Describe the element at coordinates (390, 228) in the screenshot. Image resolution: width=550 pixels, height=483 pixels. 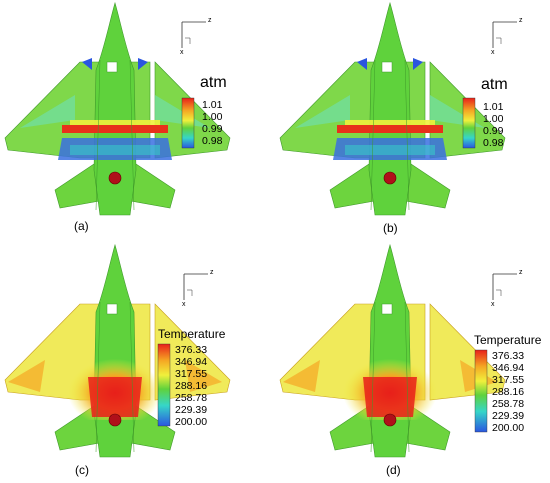
I see `panel-caption: (b)` at that location.